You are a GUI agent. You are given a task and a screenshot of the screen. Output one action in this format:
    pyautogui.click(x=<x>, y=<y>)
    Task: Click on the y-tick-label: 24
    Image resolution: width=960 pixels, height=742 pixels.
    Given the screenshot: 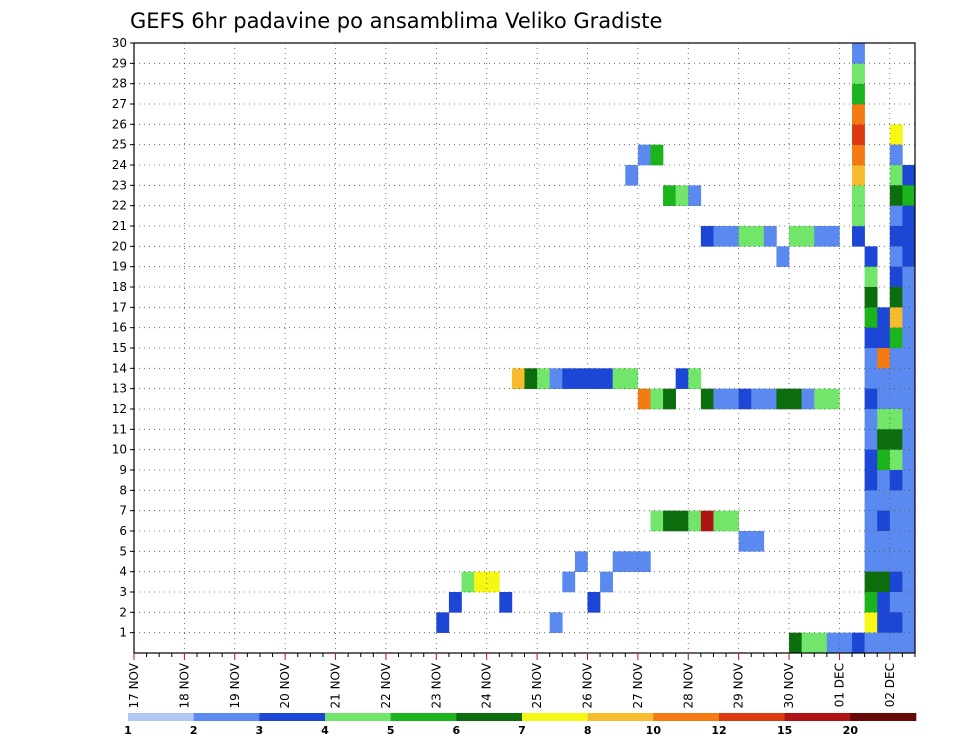 What is the action you would take?
    pyautogui.click(x=119, y=165)
    